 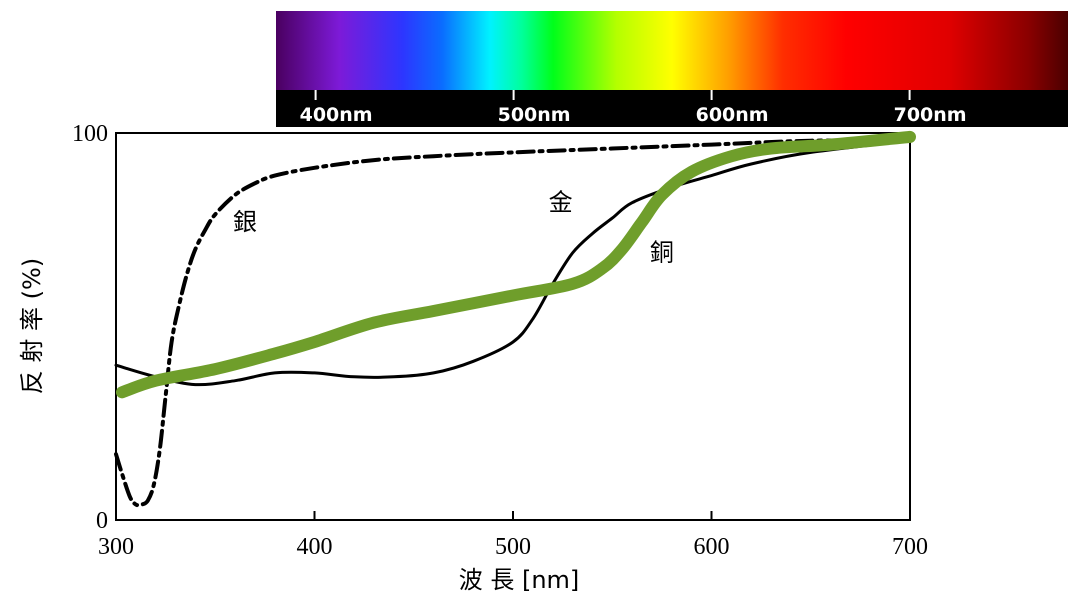 I want to click on series-annotation: 銀, so click(x=245, y=222).